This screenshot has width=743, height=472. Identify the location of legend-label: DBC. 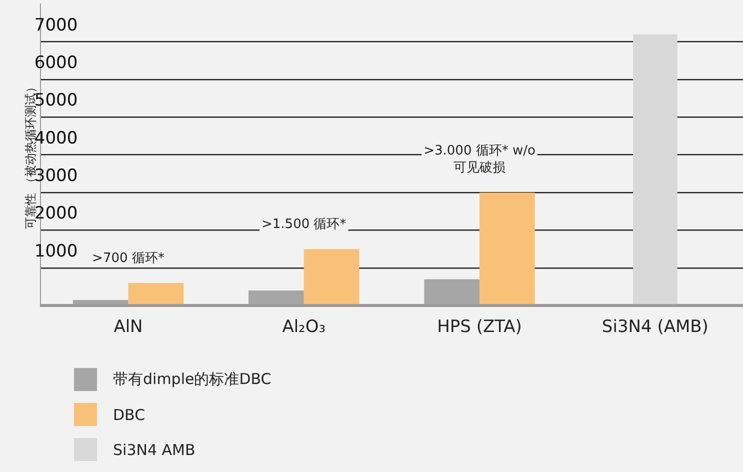
(129, 415).